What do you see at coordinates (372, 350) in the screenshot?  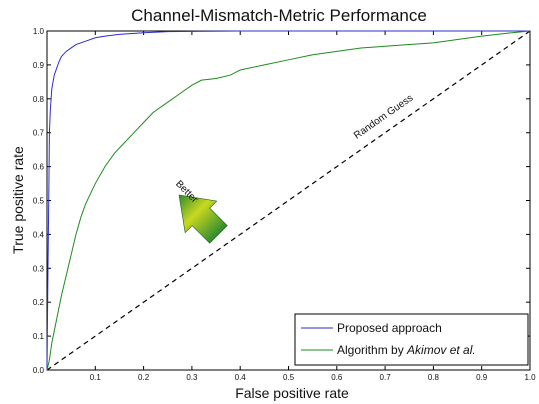 I see `legend-entry-akimov-plain: Algorithm by` at bounding box center [372, 350].